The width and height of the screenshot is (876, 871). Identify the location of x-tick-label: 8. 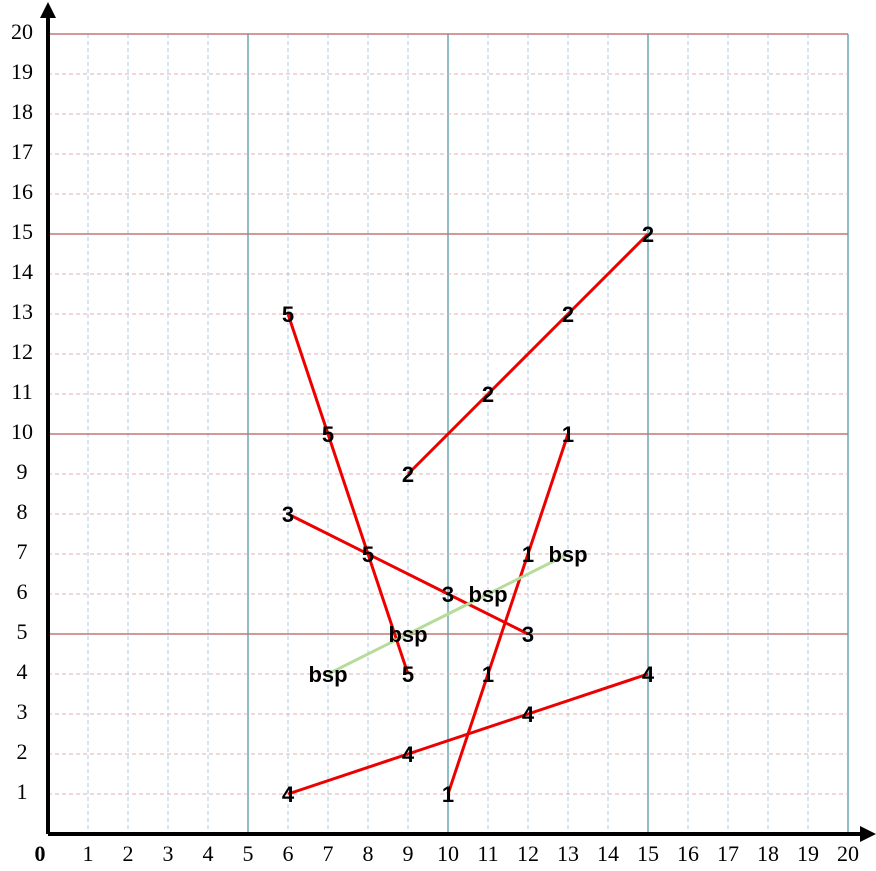
(368, 853).